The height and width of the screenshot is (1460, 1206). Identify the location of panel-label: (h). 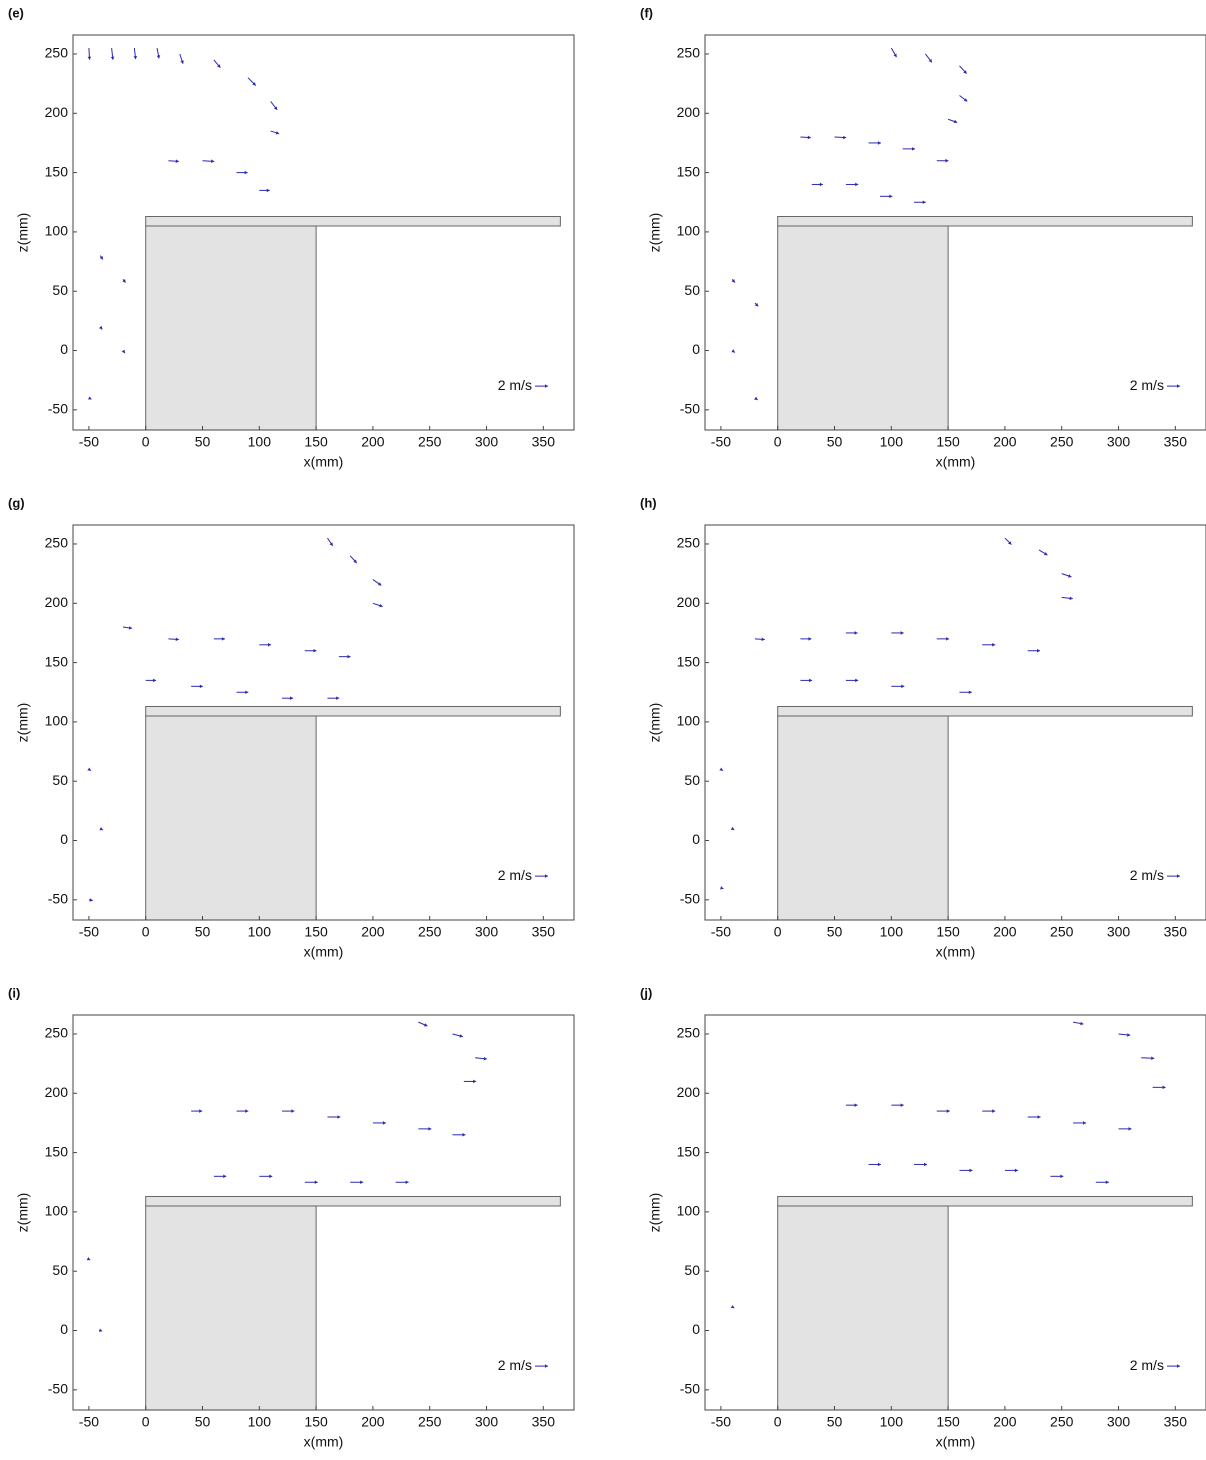
(648, 502).